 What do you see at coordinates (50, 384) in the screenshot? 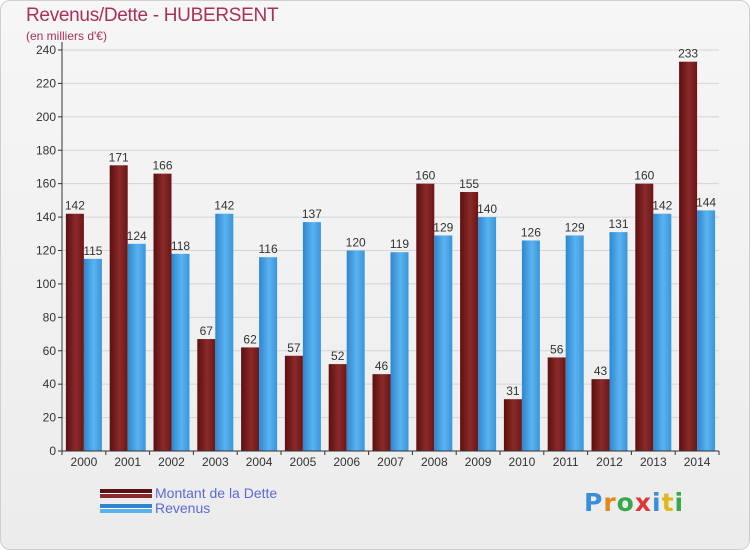
I see `y-tick-label: 40` at bounding box center [50, 384].